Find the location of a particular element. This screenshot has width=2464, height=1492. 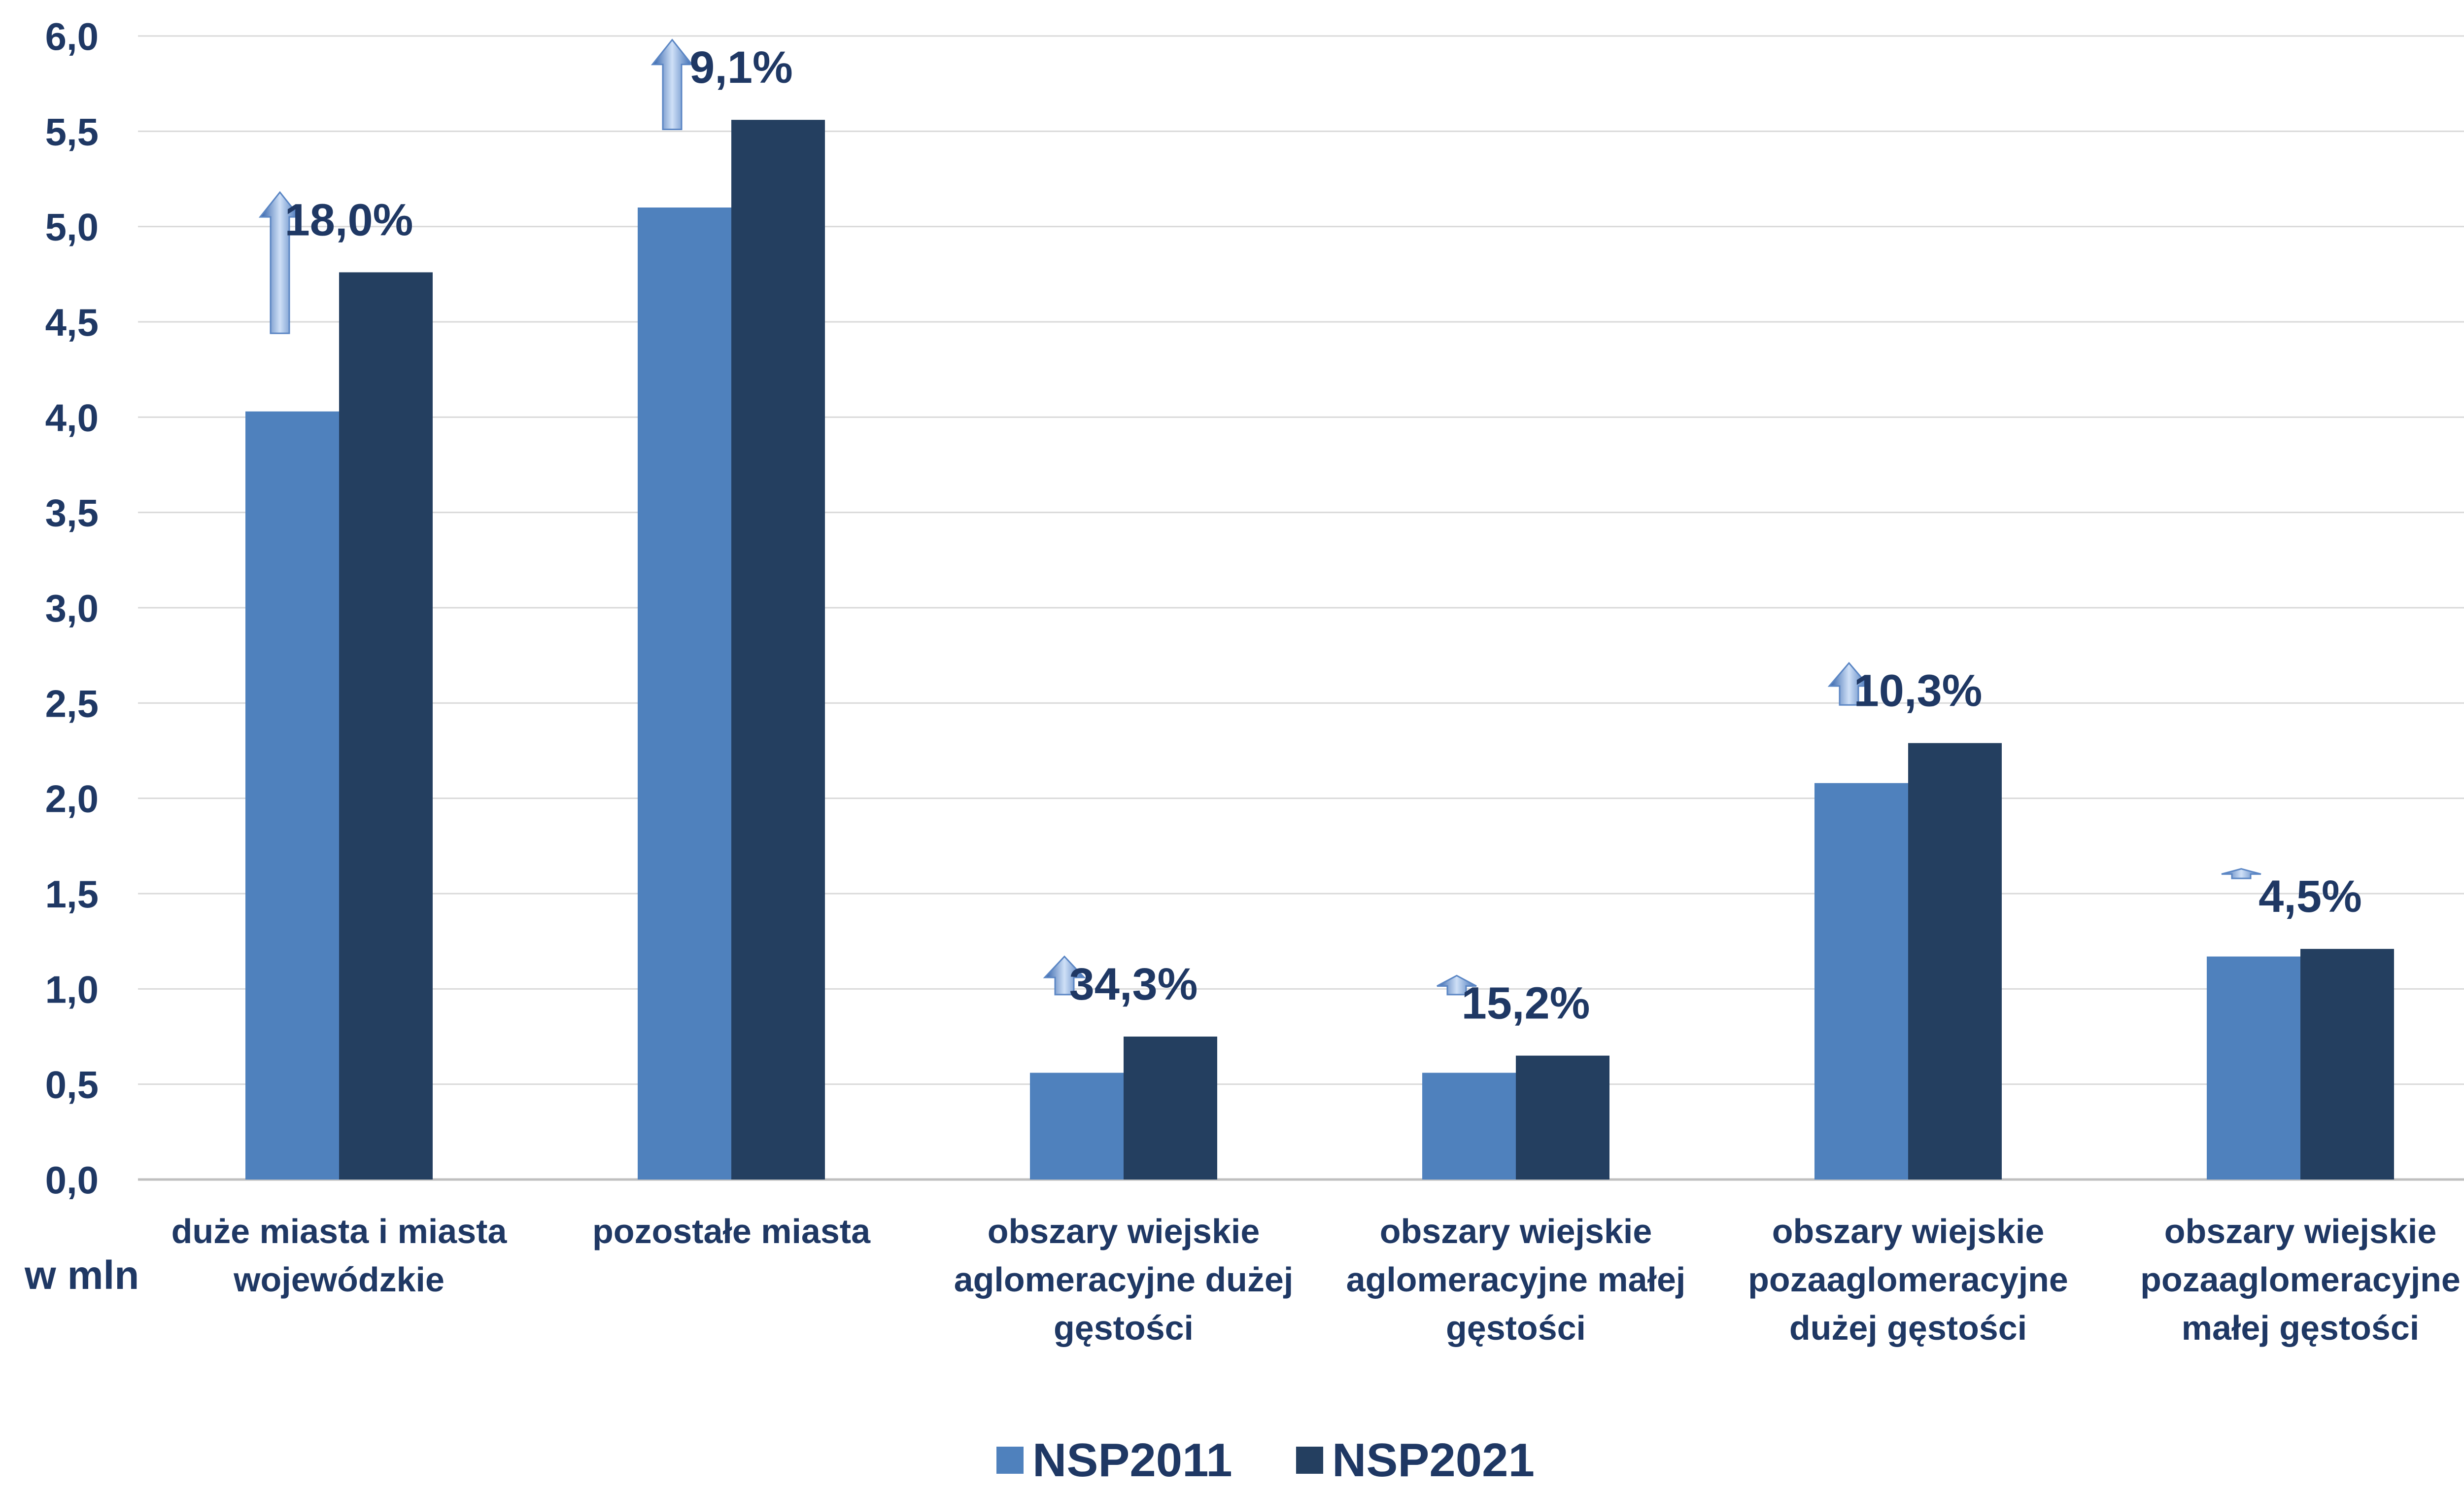

y-tick-label: 1,5 is located at coordinates (72, 894).